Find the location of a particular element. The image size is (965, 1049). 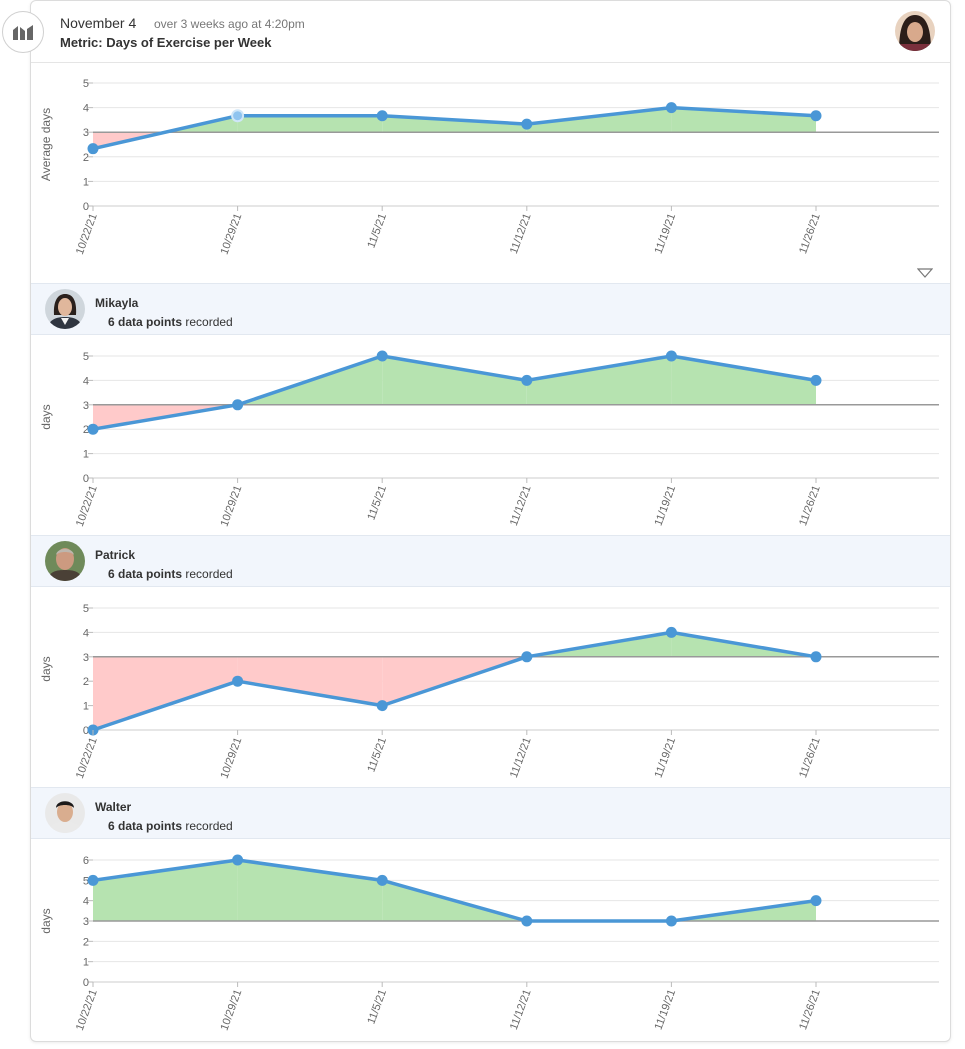

collapse-triangle-icon is located at coordinates (925, 273).